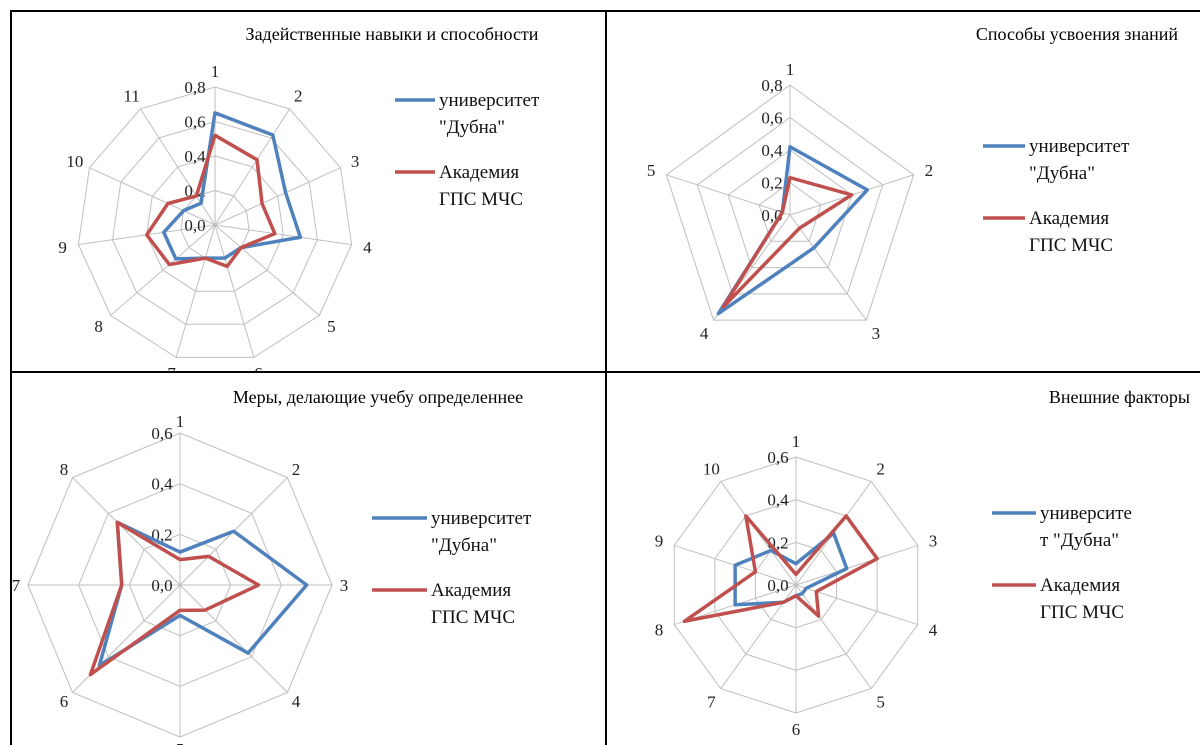 The width and height of the screenshot is (1200, 745). I want to click on legend-entry: университе т "Дубна", so click(1062, 527).